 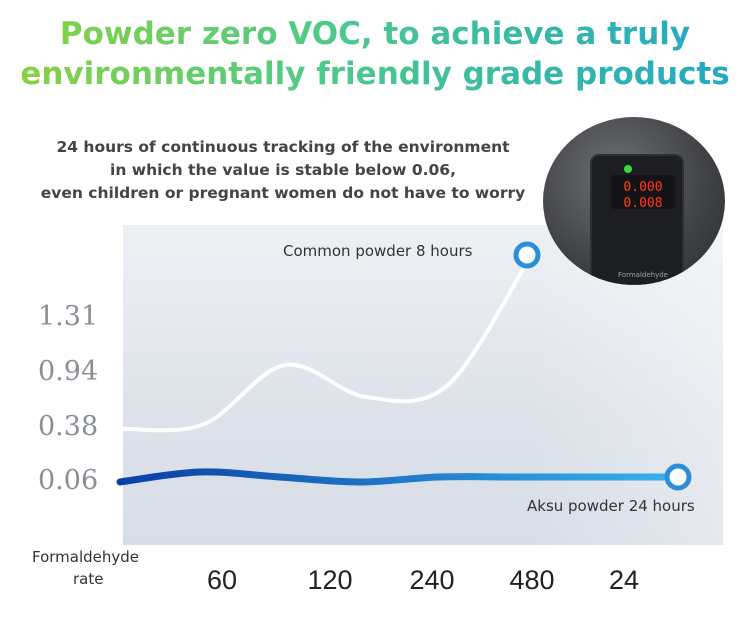 What do you see at coordinates (222, 580) in the screenshot?
I see `x-tick-label: 60` at bounding box center [222, 580].